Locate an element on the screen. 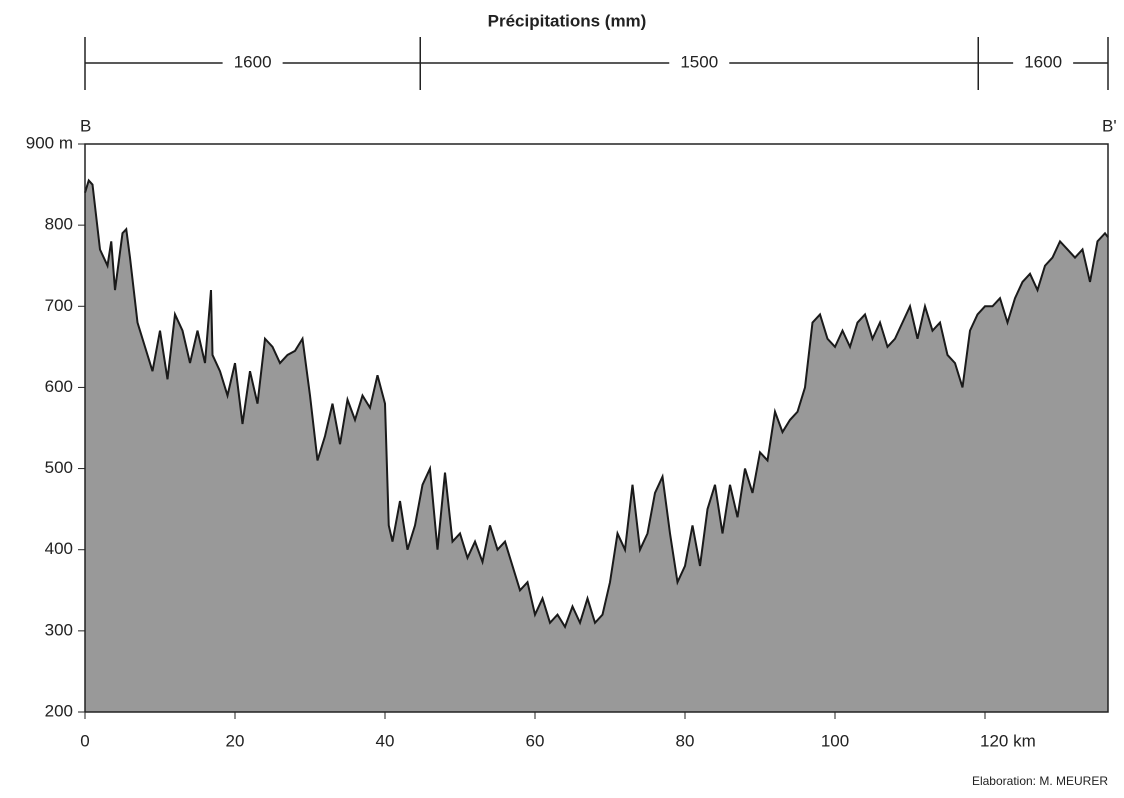 The image size is (1124, 798). y-tick-label: 700 is located at coordinates (59, 305).